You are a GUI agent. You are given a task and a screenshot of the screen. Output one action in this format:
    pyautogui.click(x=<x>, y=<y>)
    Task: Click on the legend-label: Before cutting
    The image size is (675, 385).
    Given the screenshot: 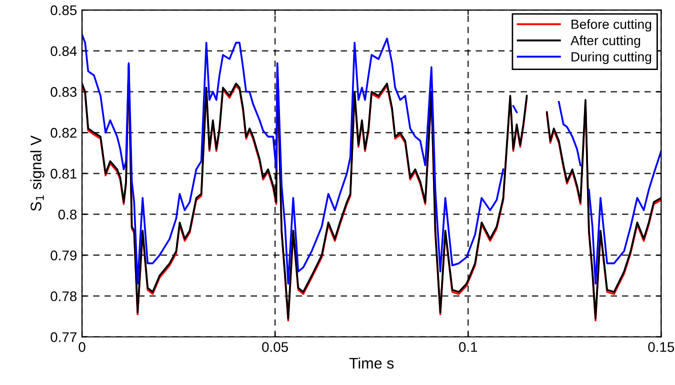 What is the action you would take?
    pyautogui.click(x=612, y=25)
    